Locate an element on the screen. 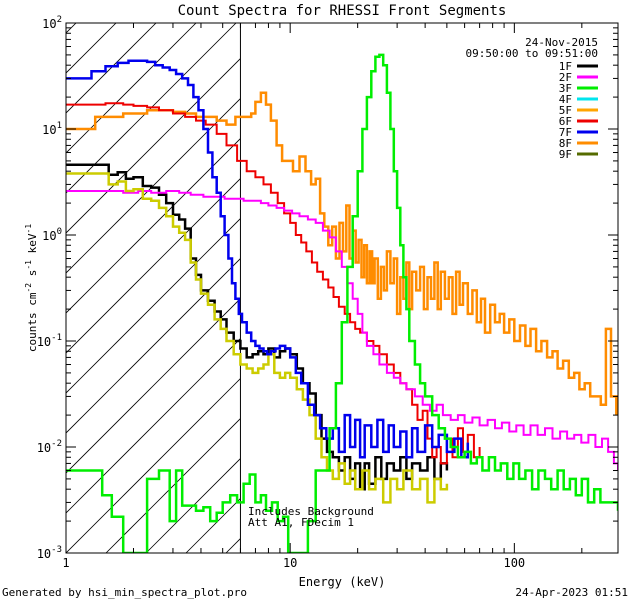 This screenshot has width=640, height=604. y-tick-label: 10⁻² is located at coordinates (49, 447).